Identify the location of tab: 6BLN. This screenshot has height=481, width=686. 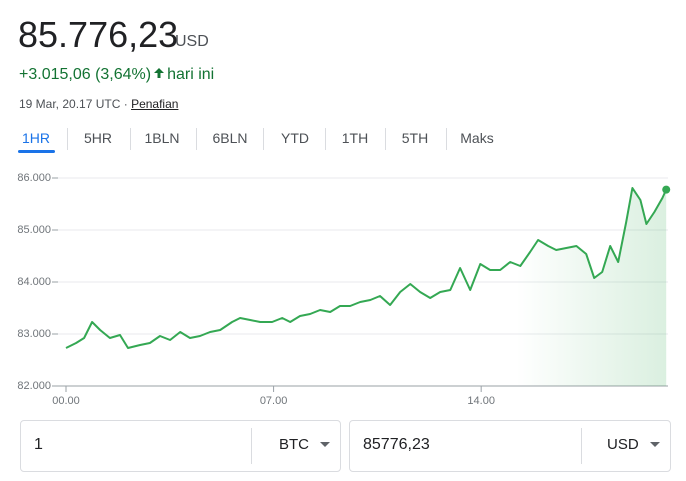
(230, 138).